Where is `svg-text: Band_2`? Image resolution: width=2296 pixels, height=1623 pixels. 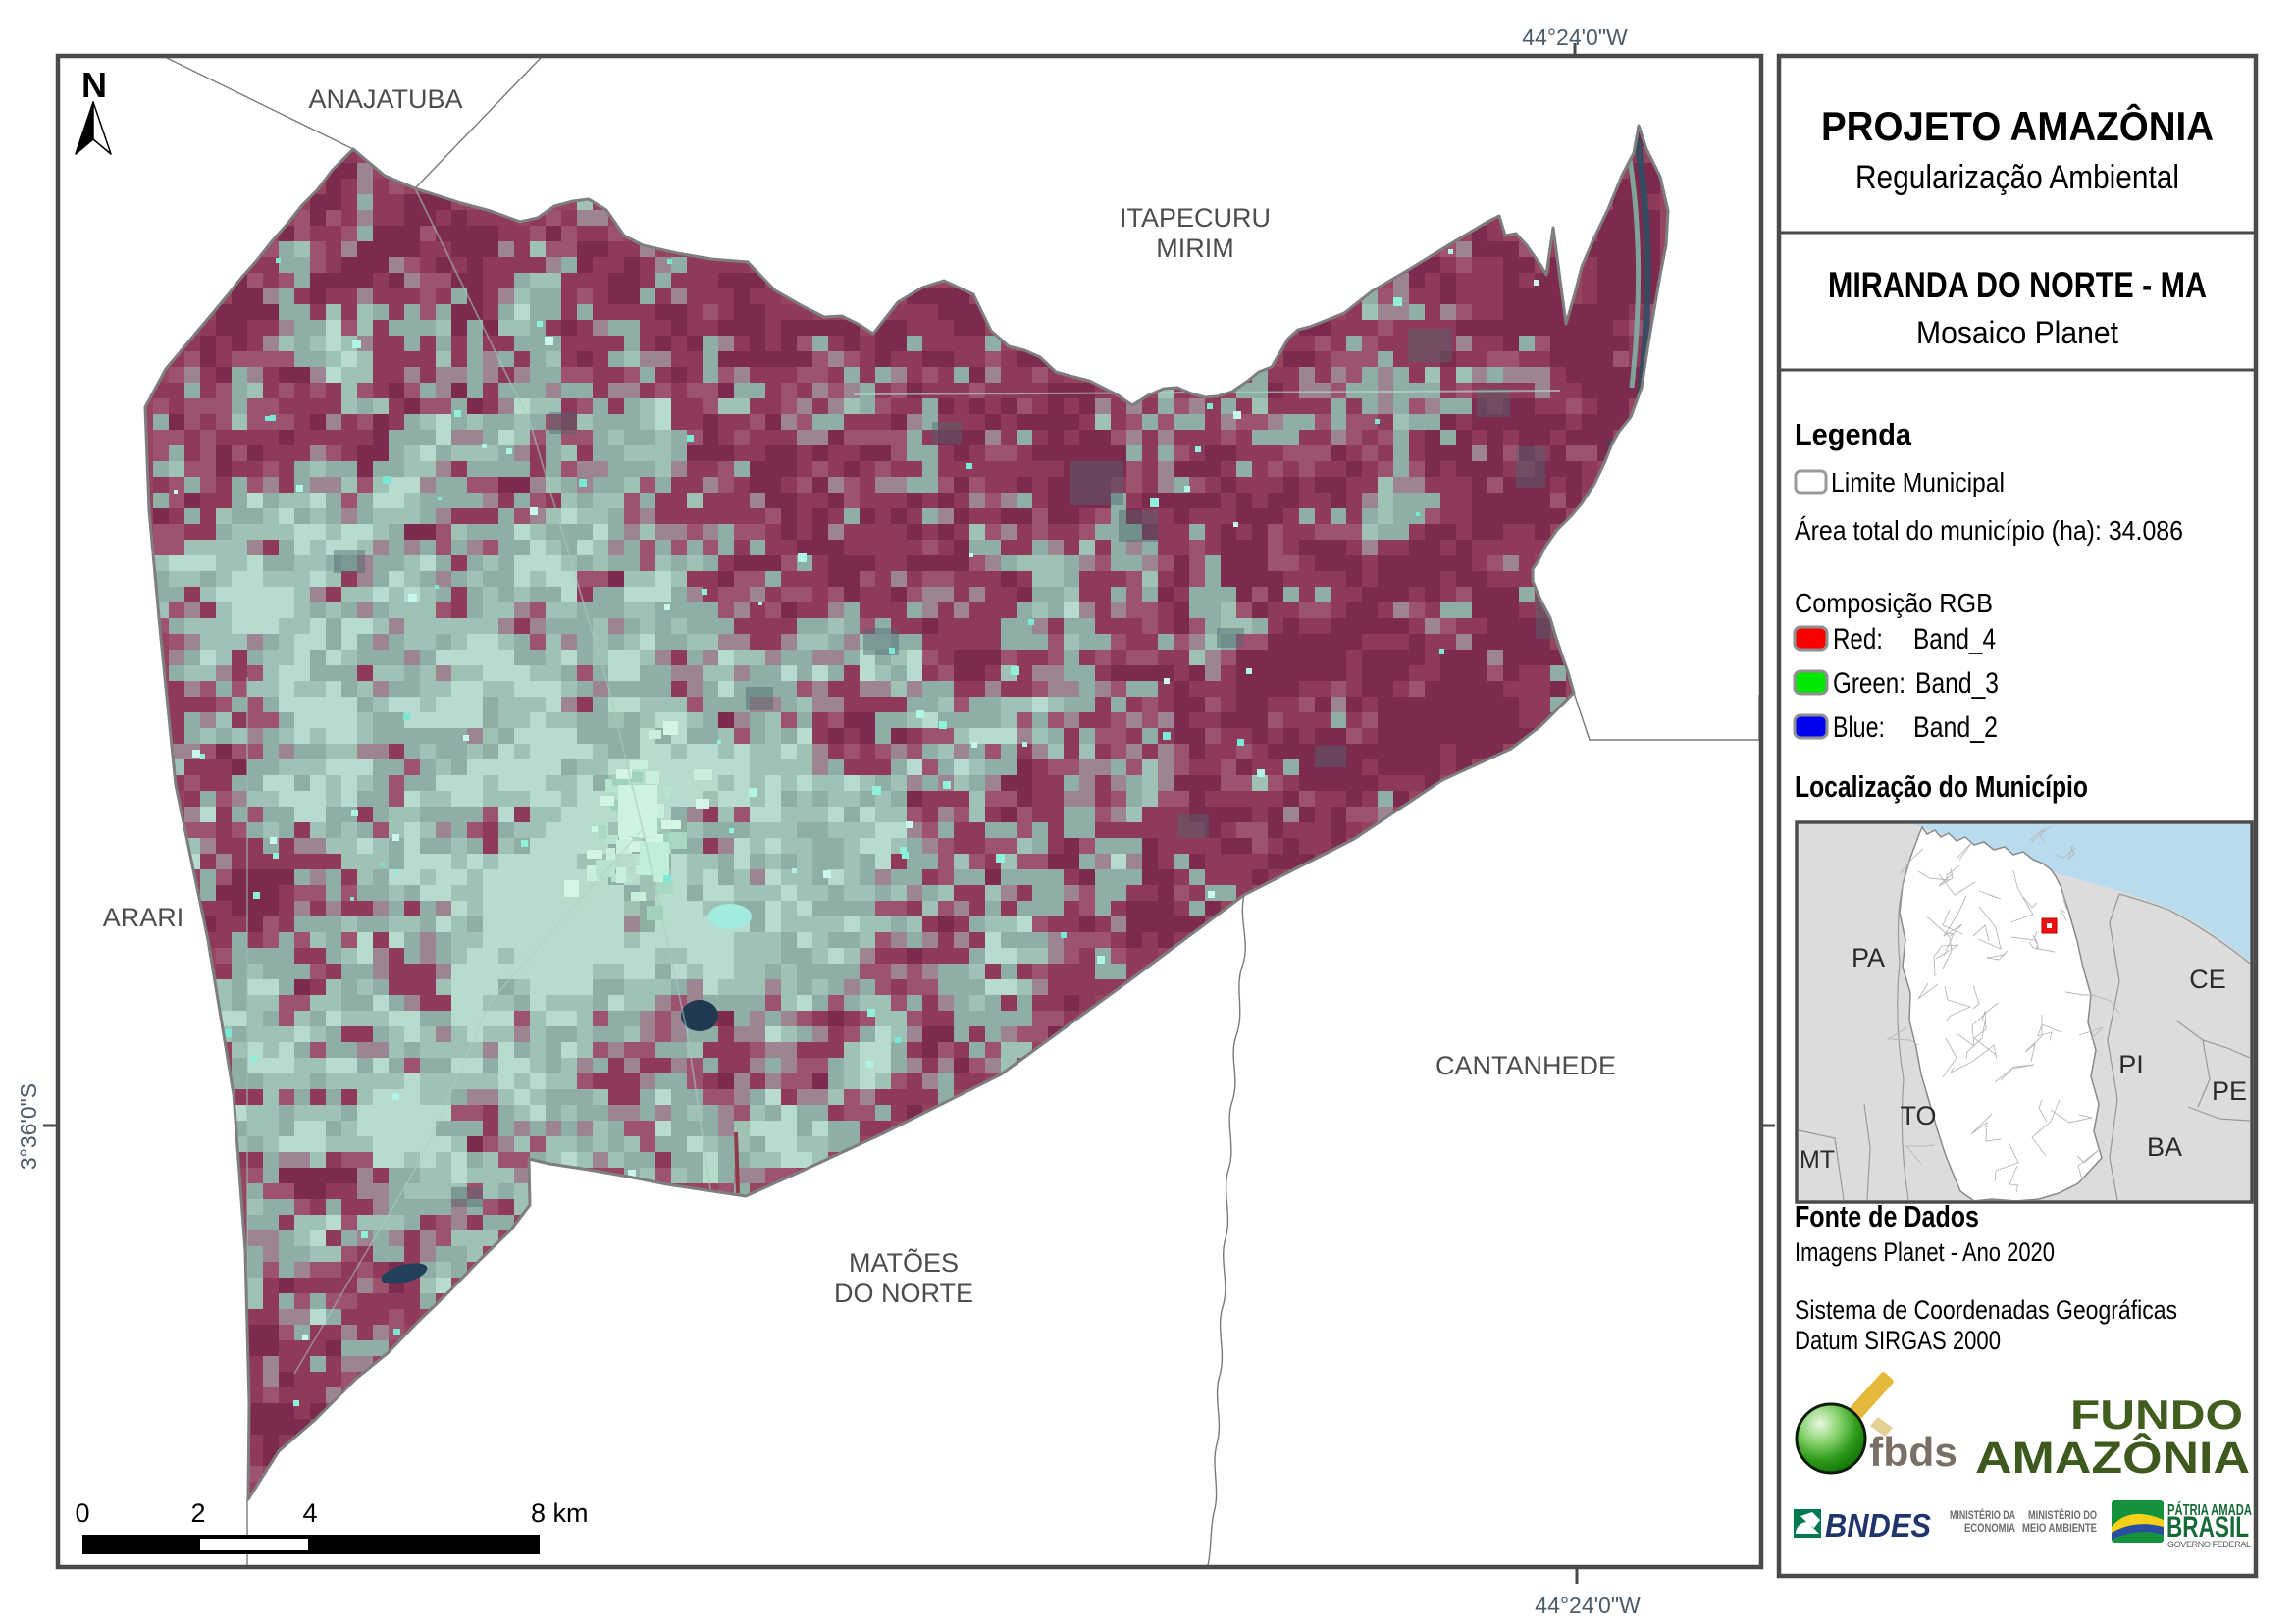
svg-text: Band_2 is located at coordinates (1955, 727).